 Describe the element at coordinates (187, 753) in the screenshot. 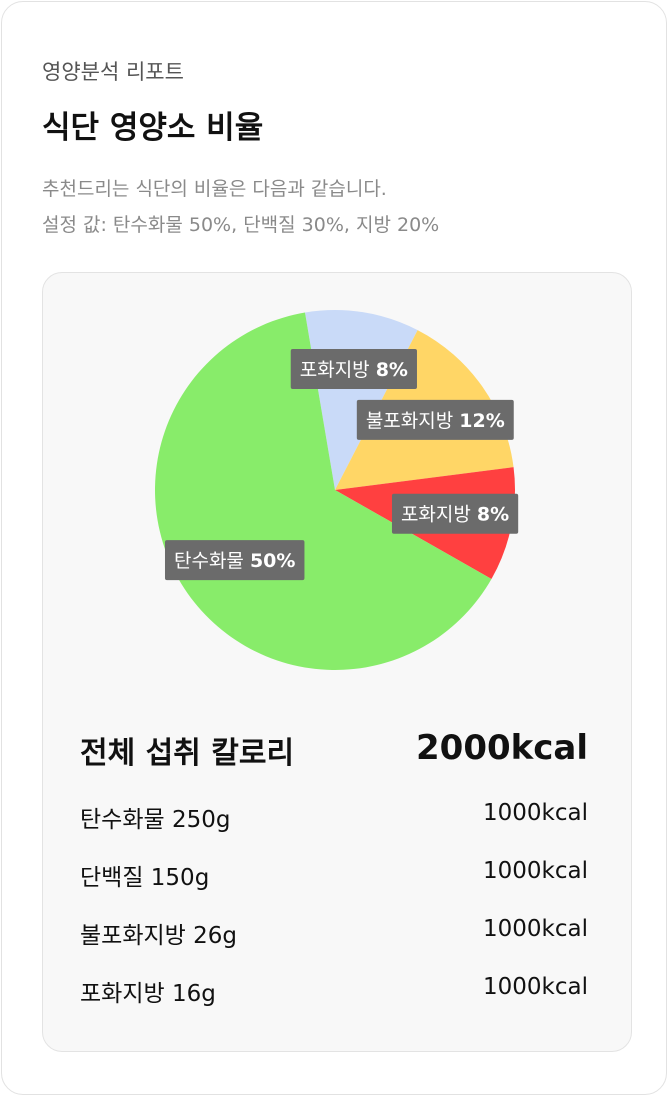

I see `total-label: 전체 섭취 칼로리` at that location.